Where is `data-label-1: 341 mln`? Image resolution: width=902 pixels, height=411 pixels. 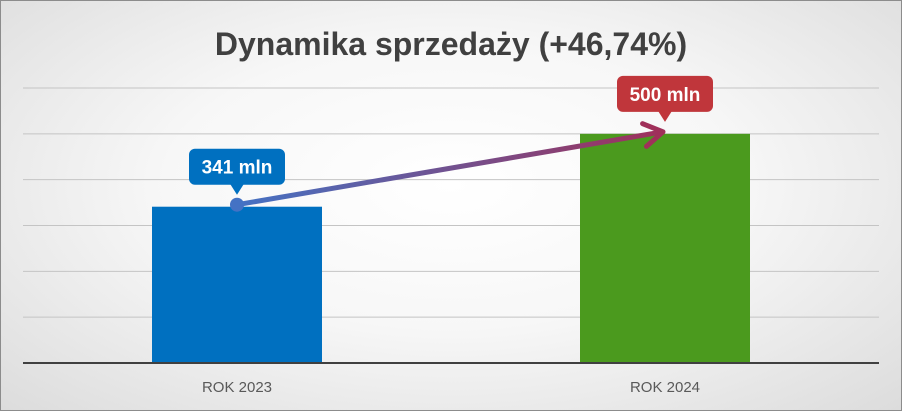 data-label-1: 341 mln is located at coordinates (237, 171).